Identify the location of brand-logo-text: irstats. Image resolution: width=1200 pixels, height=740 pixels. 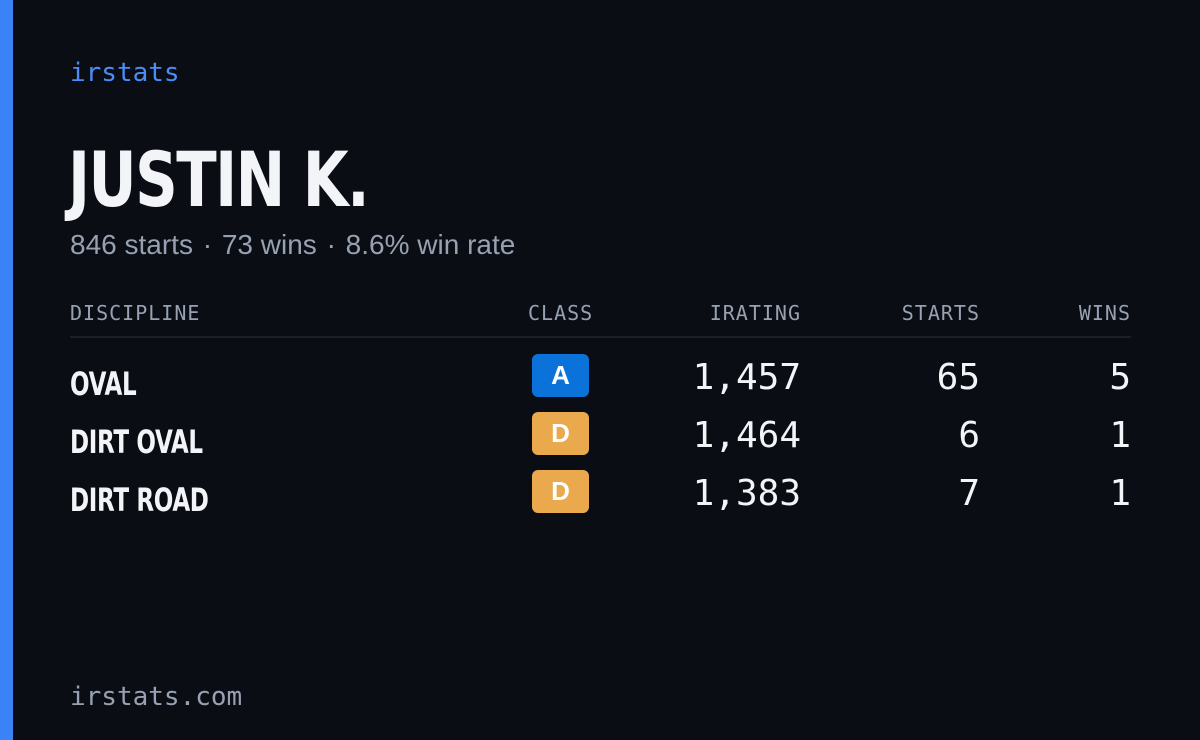
(125, 73).